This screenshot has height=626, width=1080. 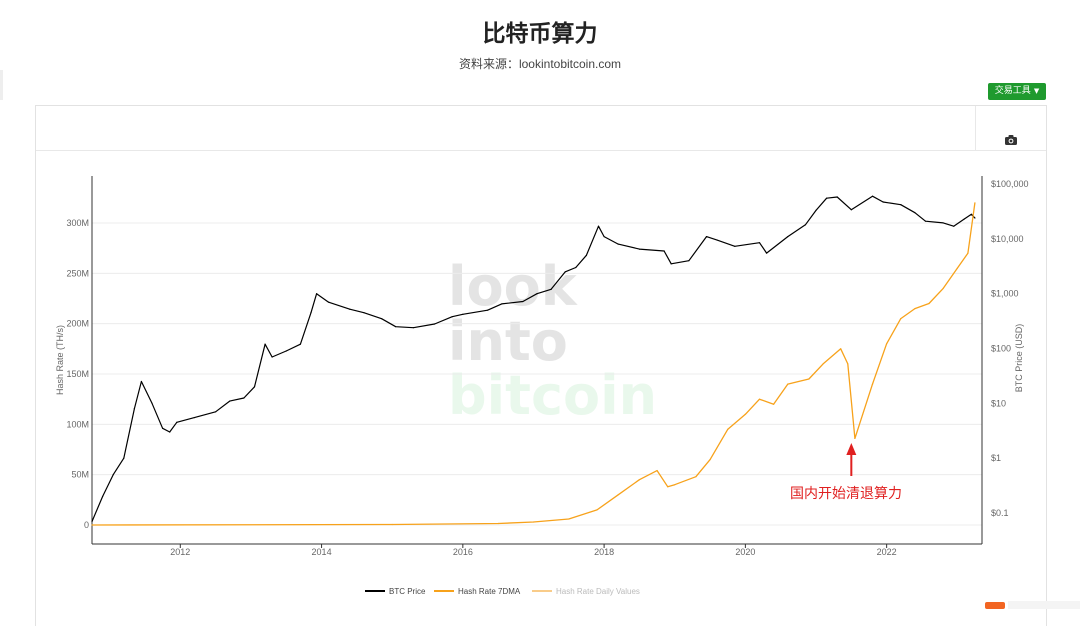 What do you see at coordinates (996, 458) in the screenshot?
I see `y2-tick-label: $1` at bounding box center [996, 458].